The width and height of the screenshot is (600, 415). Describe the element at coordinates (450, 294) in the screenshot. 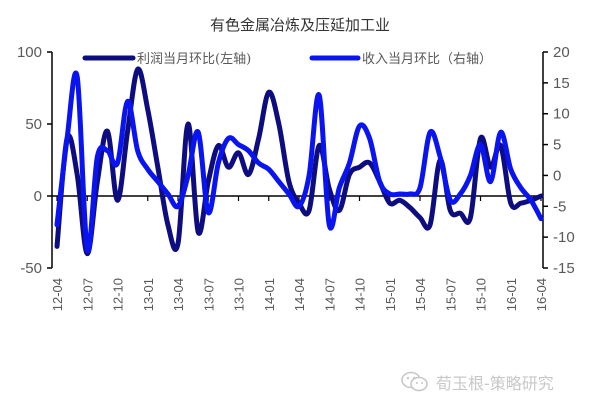

I see `x-tick-label: 15-07` at that location.